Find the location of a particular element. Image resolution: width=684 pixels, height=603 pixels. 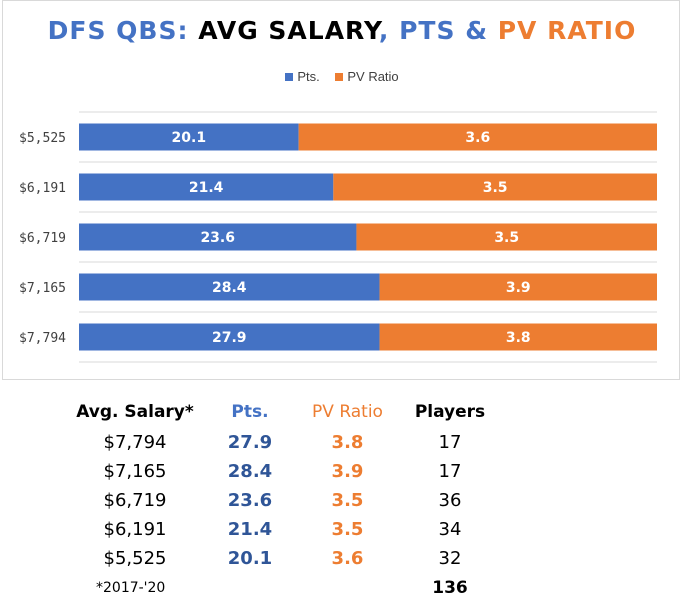

table-row: $6,191 21.4 3.5 34 is located at coordinates (342, 533).